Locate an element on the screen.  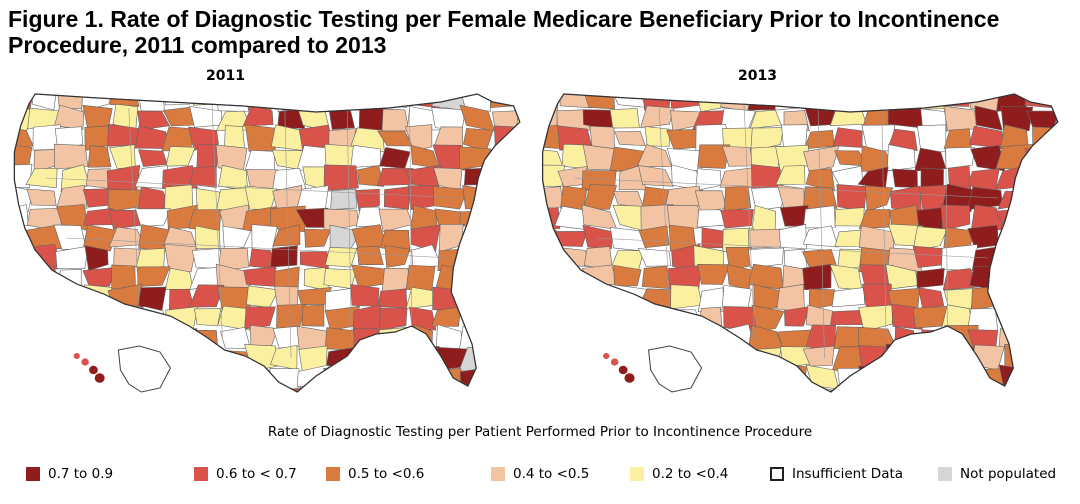
legend-label: 0.5 to <0.6 is located at coordinates (386, 474).